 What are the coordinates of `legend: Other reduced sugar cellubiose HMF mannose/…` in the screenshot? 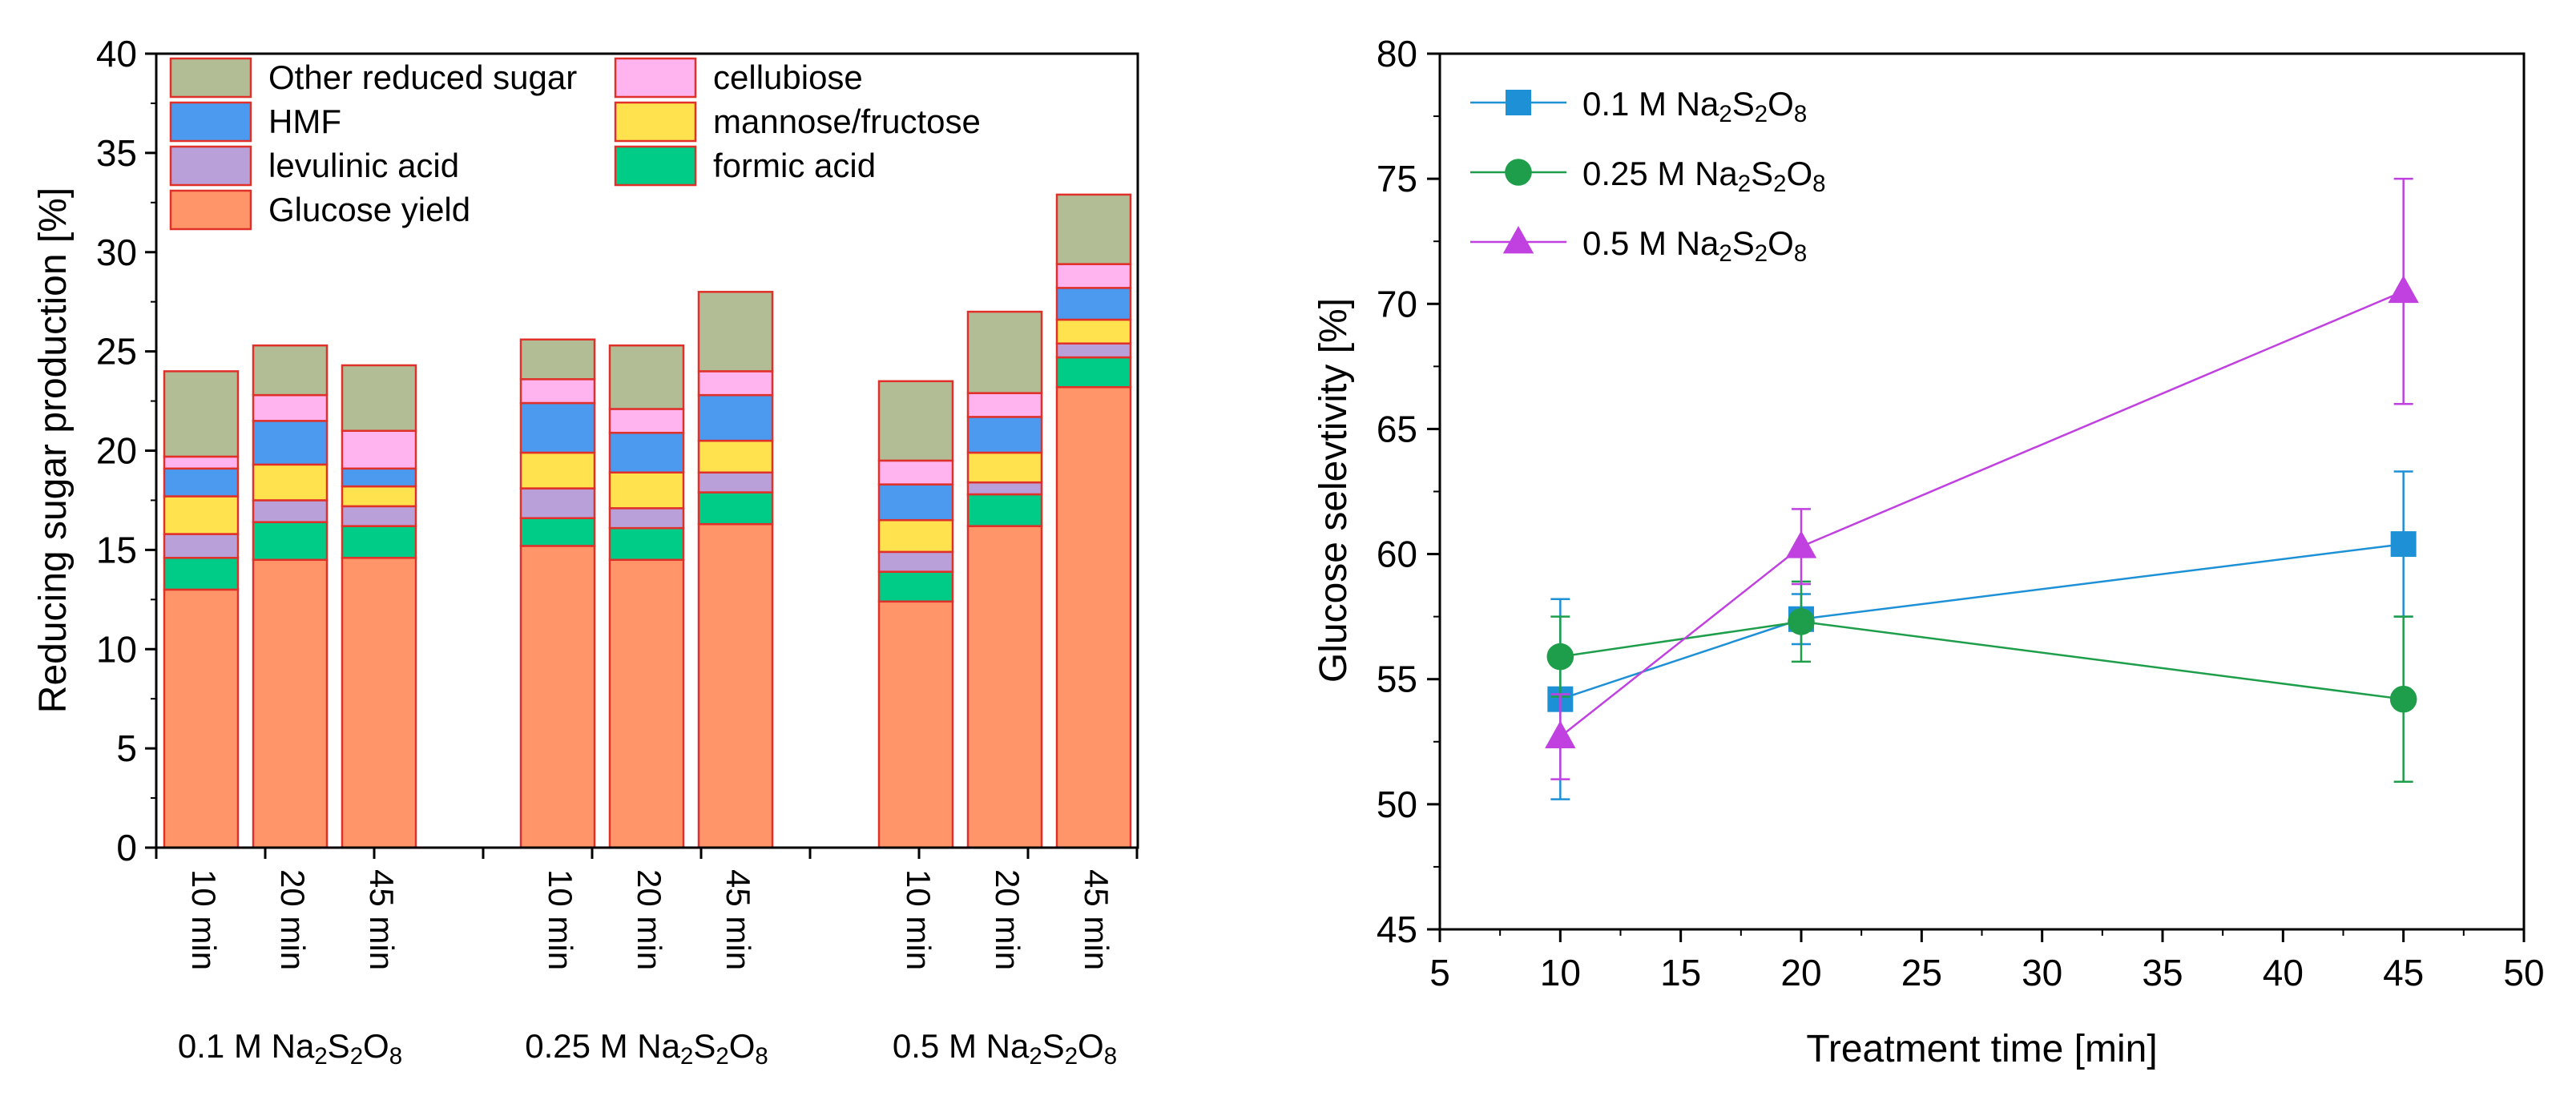 It's located at (575, 144).